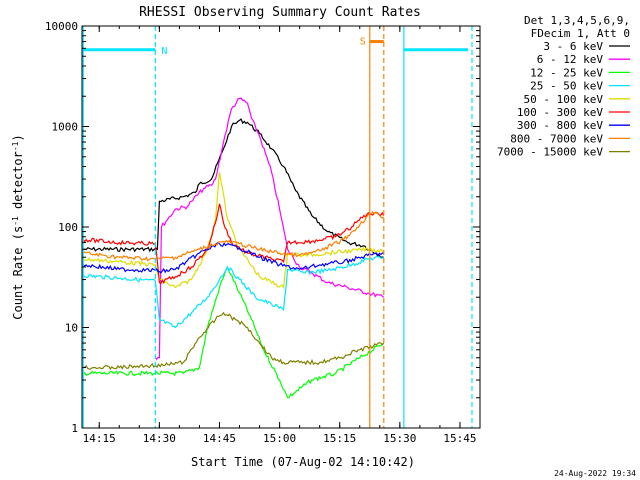 The width and height of the screenshot is (640, 480). I want to click on legend-label: 6 - 12 keV, so click(570, 59).